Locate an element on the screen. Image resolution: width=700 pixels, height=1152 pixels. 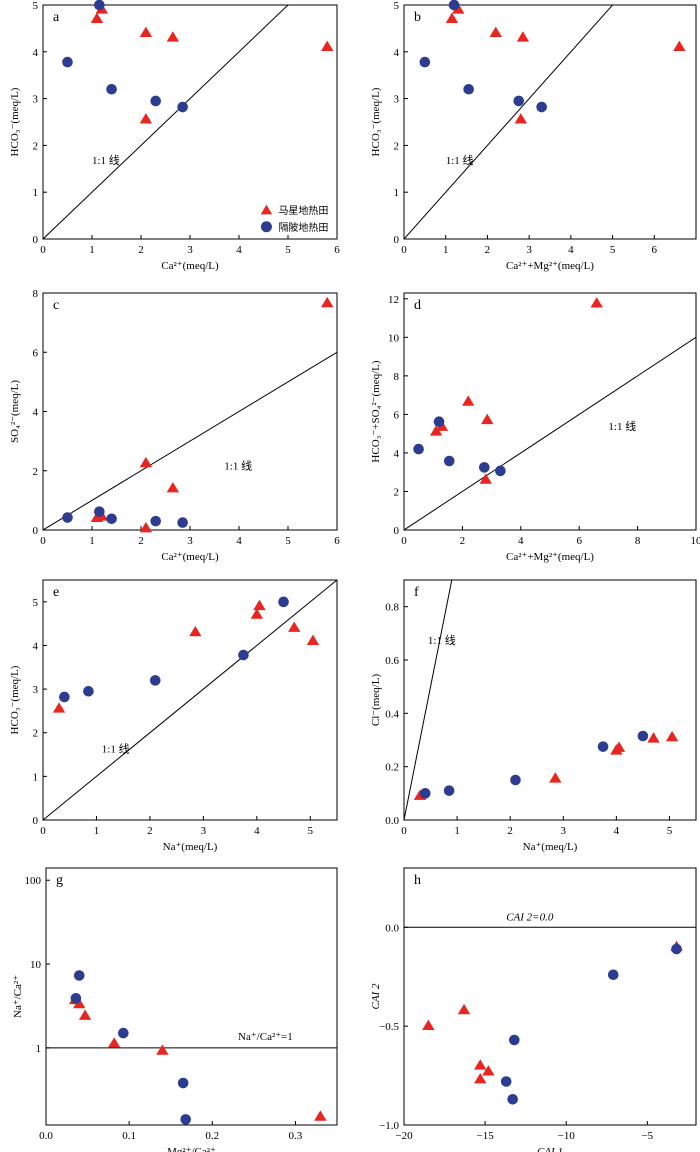
x-axis-label: Mg²⁺/Ca²⁺ is located at coordinates (191, 1149).